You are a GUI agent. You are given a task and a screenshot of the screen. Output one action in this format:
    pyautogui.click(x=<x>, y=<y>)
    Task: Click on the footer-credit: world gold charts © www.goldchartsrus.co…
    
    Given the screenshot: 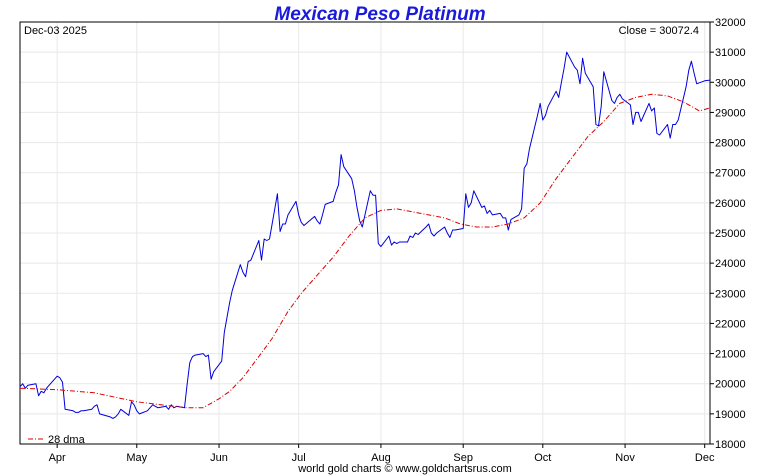 What is the action you would take?
    pyautogui.click(x=404, y=469)
    